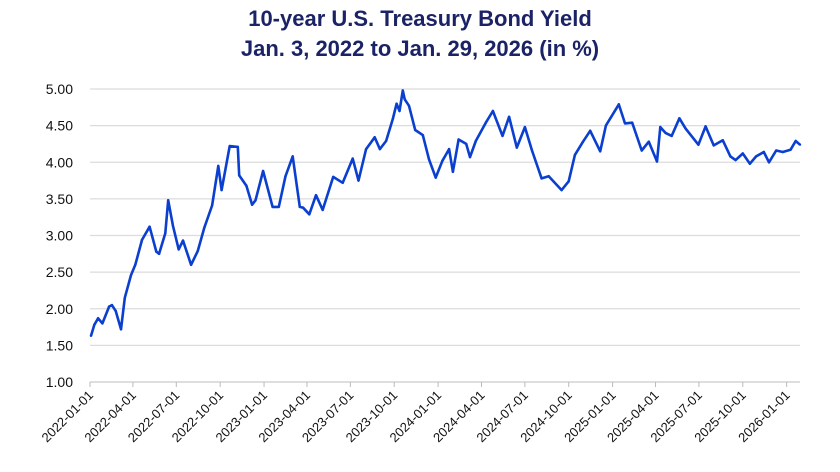 This screenshot has height=472, width=840. What do you see at coordinates (59, 199) in the screenshot?
I see `y-tick-label: 3.50` at bounding box center [59, 199].